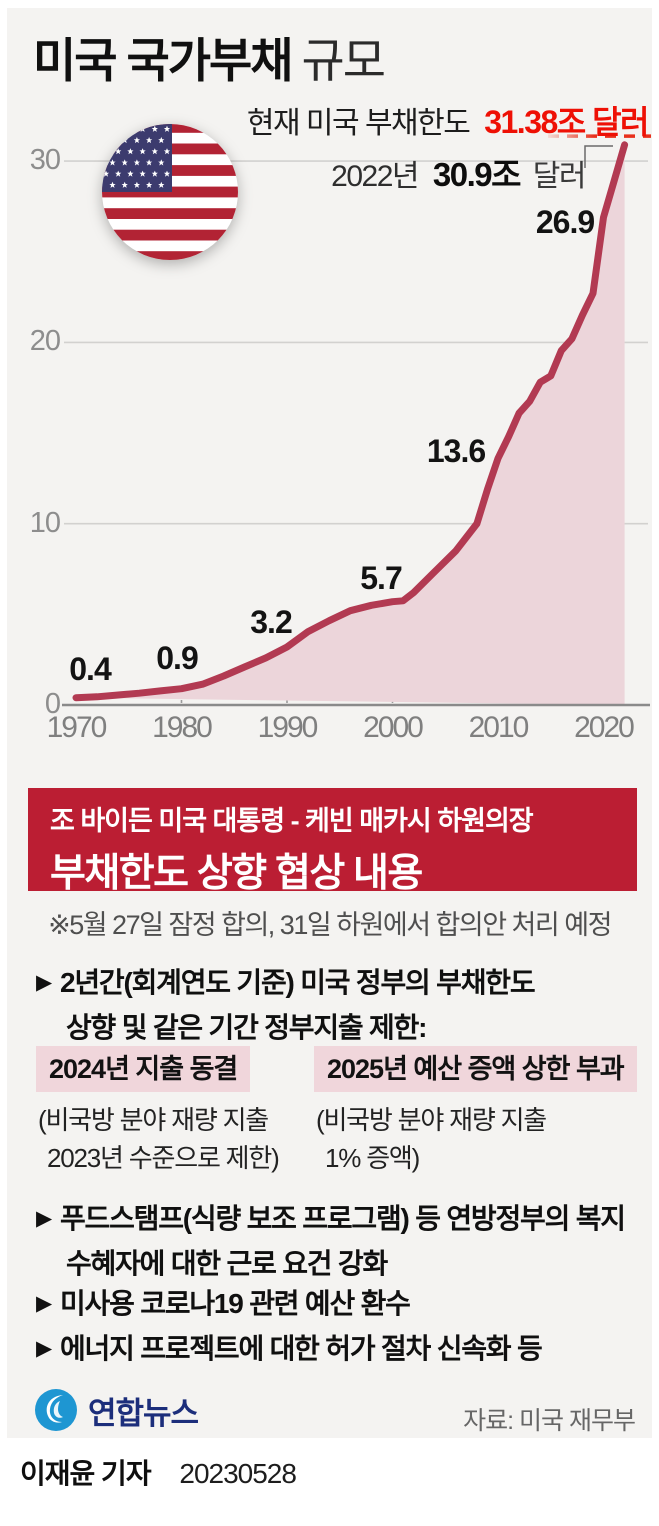 The height and width of the screenshot is (1526, 659). Describe the element at coordinates (565, 222) in the screenshot. I see `data-point-label: 26.9` at that location.